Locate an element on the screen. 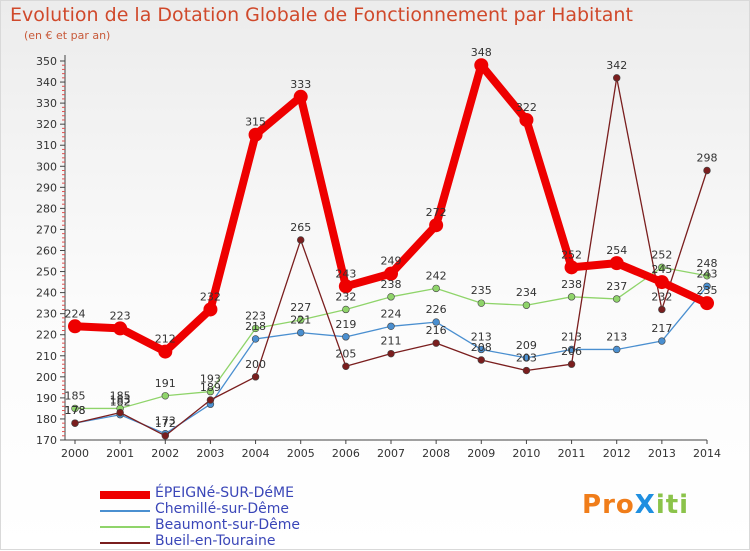 The image size is (750, 551). data-label: 272 is located at coordinates (436, 212).